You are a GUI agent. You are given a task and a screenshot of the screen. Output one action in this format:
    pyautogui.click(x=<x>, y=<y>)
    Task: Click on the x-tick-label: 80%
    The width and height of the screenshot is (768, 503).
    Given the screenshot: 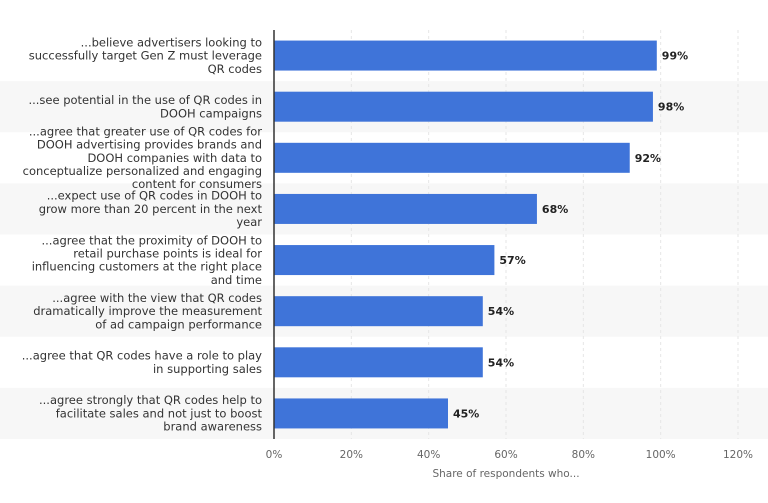 What is the action you would take?
    pyautogui.click(x=583, y=455)
    